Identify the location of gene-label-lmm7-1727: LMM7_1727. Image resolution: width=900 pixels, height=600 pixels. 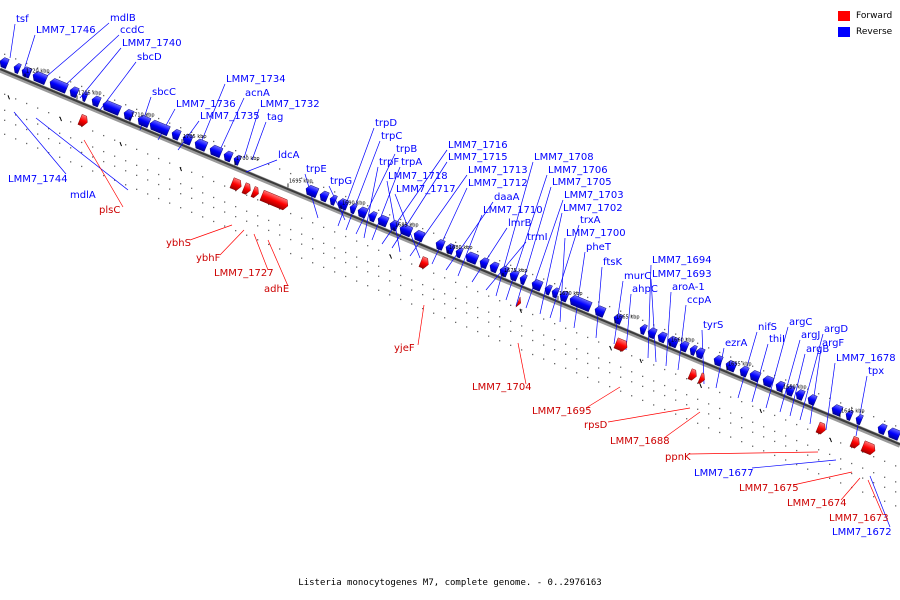
(244, 273).